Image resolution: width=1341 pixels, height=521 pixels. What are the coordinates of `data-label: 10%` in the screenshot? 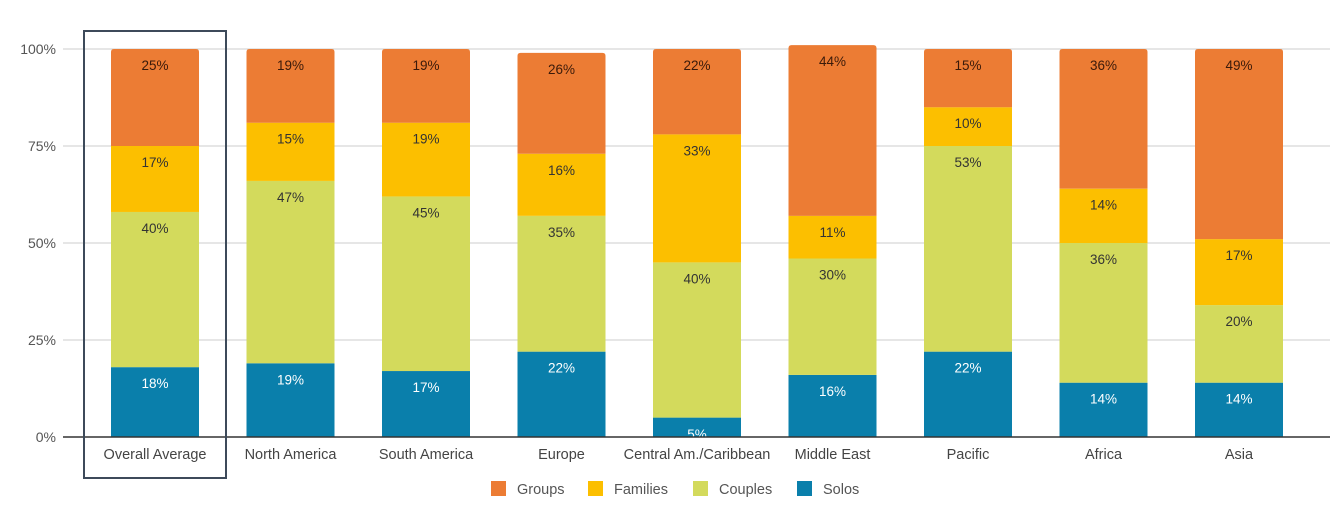 It's located at (967, 123).